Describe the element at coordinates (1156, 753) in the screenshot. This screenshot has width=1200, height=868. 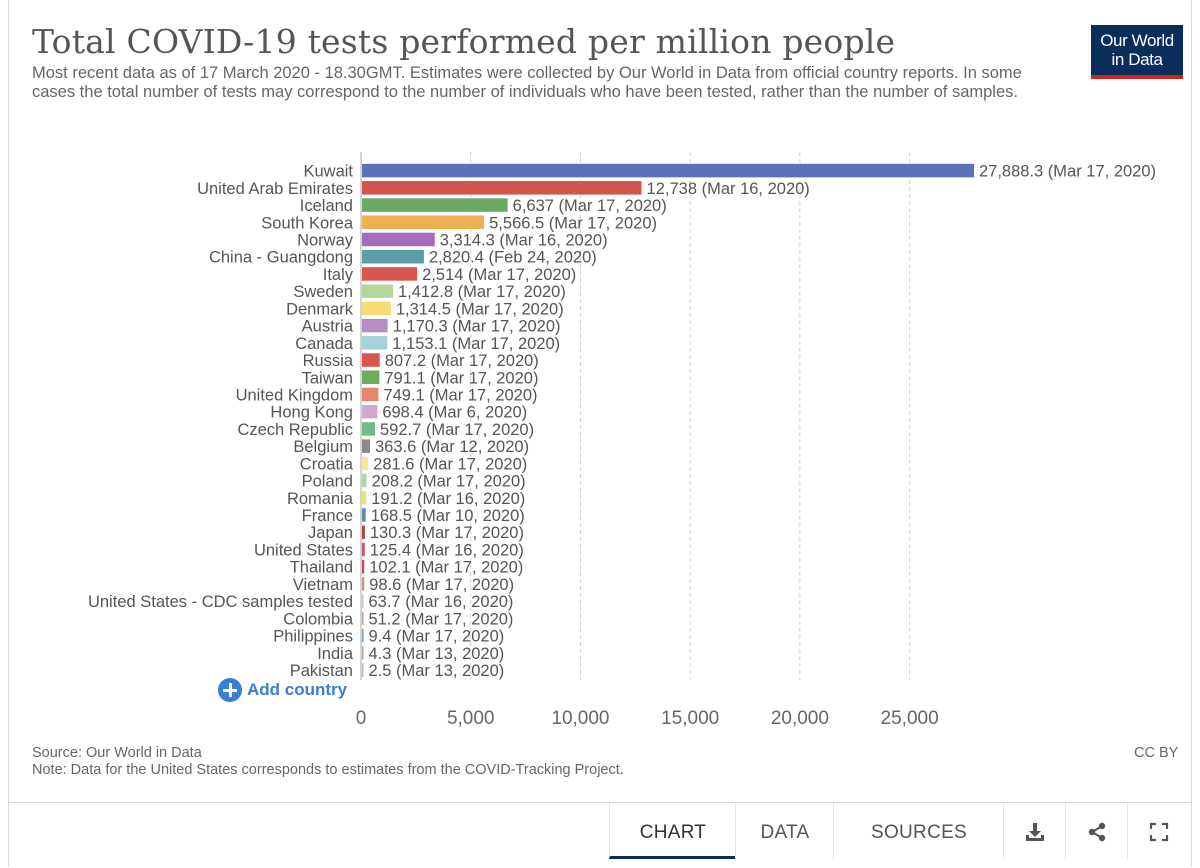
I see `license-link: CC BY` at that location.